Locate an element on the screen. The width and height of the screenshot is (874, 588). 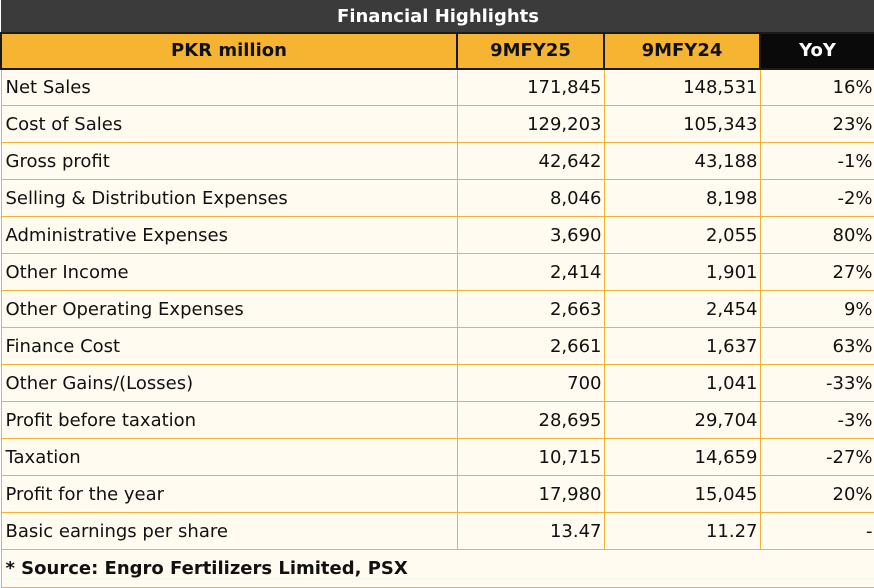
value-9mfy25: 10,715 is located at coordinates (530, 457).